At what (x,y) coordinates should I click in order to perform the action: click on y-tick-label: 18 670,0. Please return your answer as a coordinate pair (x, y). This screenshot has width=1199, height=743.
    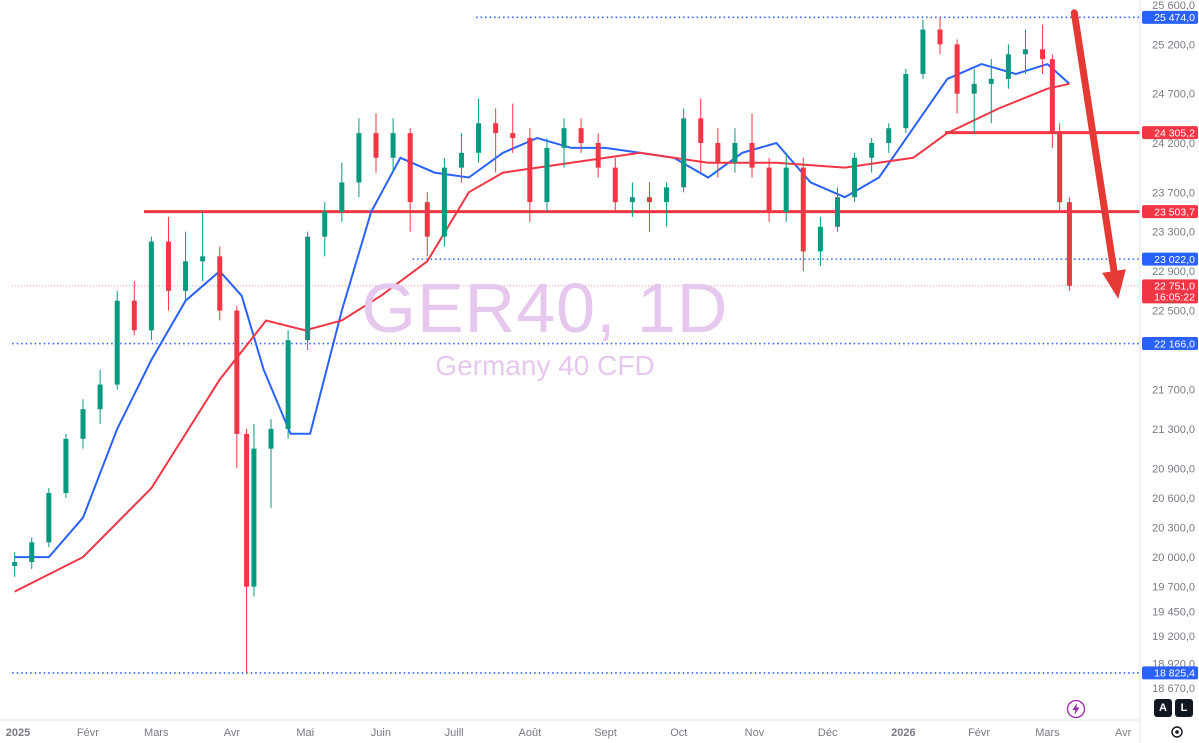
    Looking at the image, I should click on (1173, 689).